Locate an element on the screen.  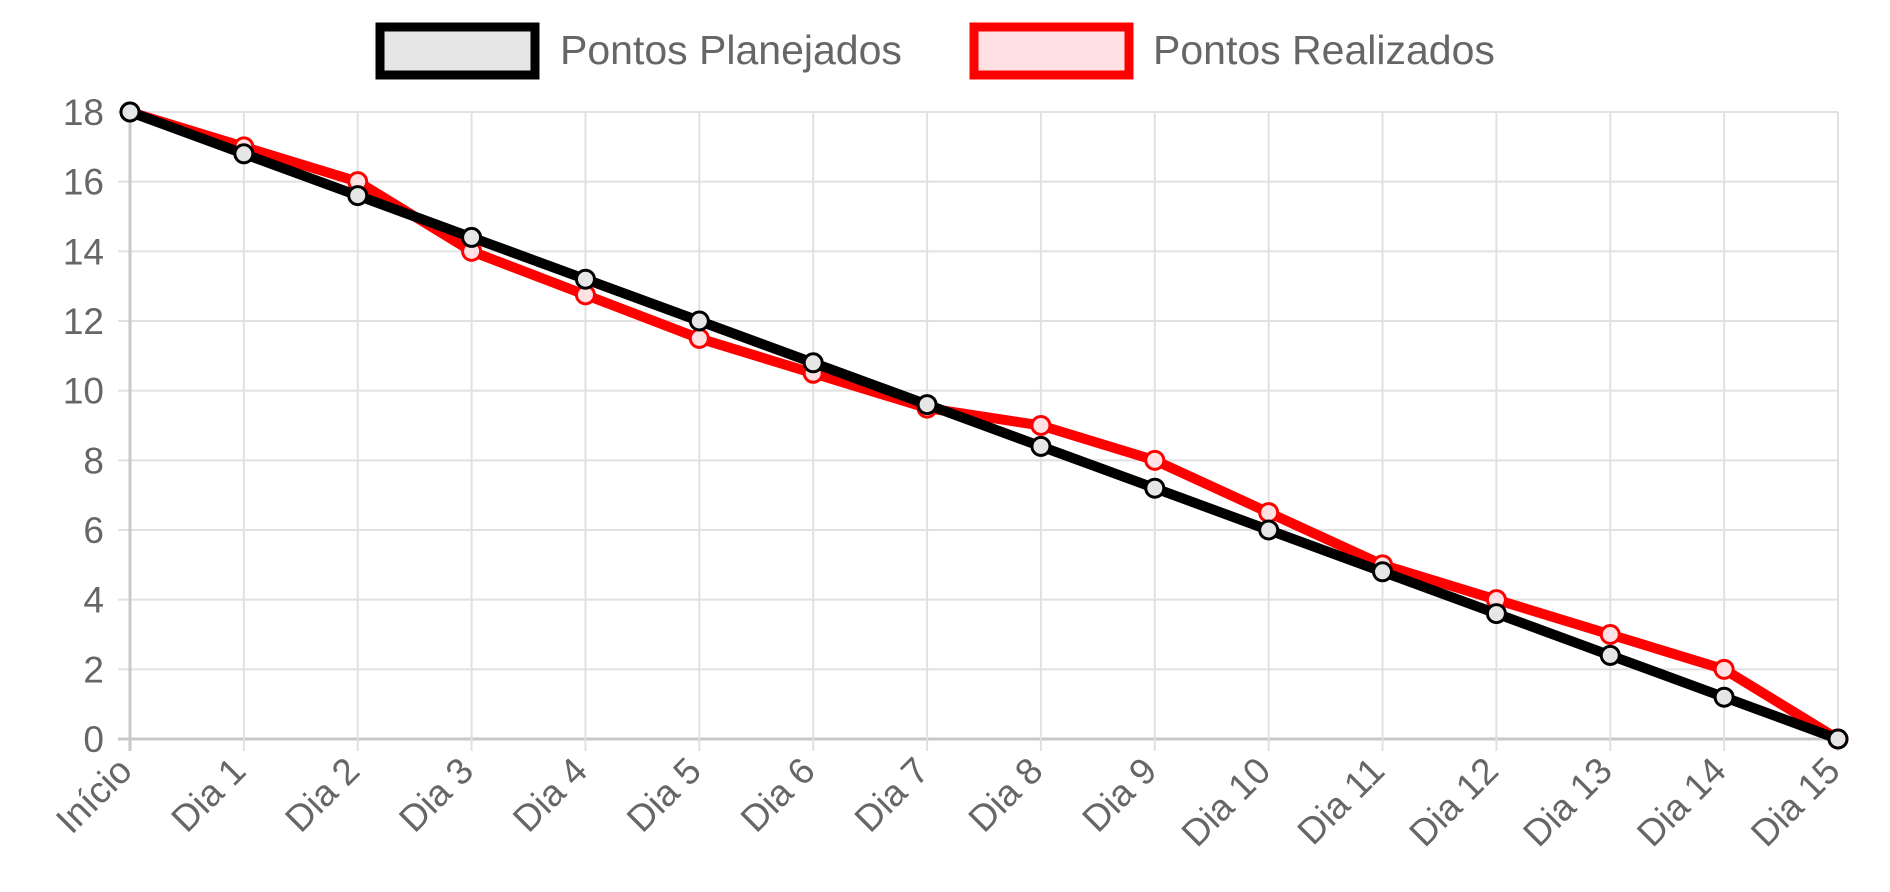
x-tick-label: Dia 12 is located at coordinates (1453, 802).